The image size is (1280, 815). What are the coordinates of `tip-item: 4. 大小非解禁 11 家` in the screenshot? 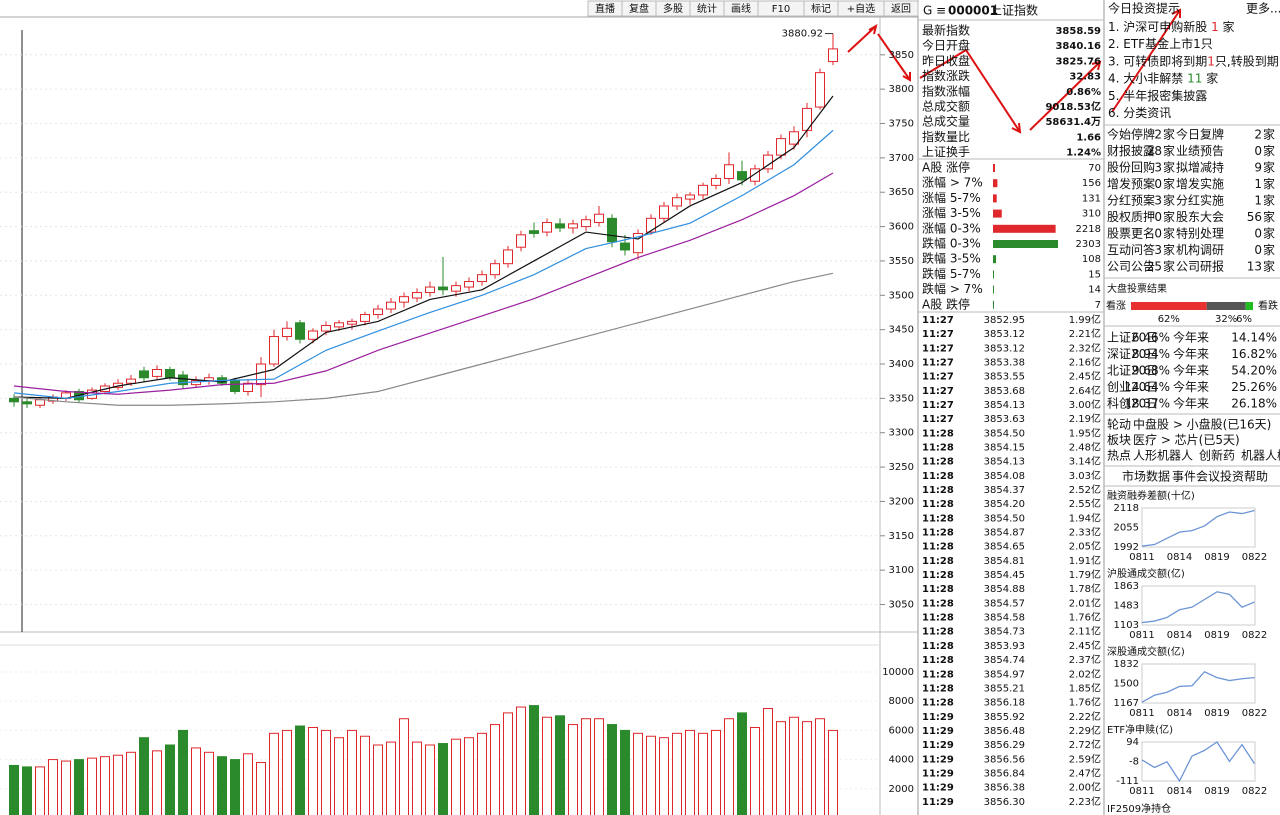 It's located at (1163, 77).